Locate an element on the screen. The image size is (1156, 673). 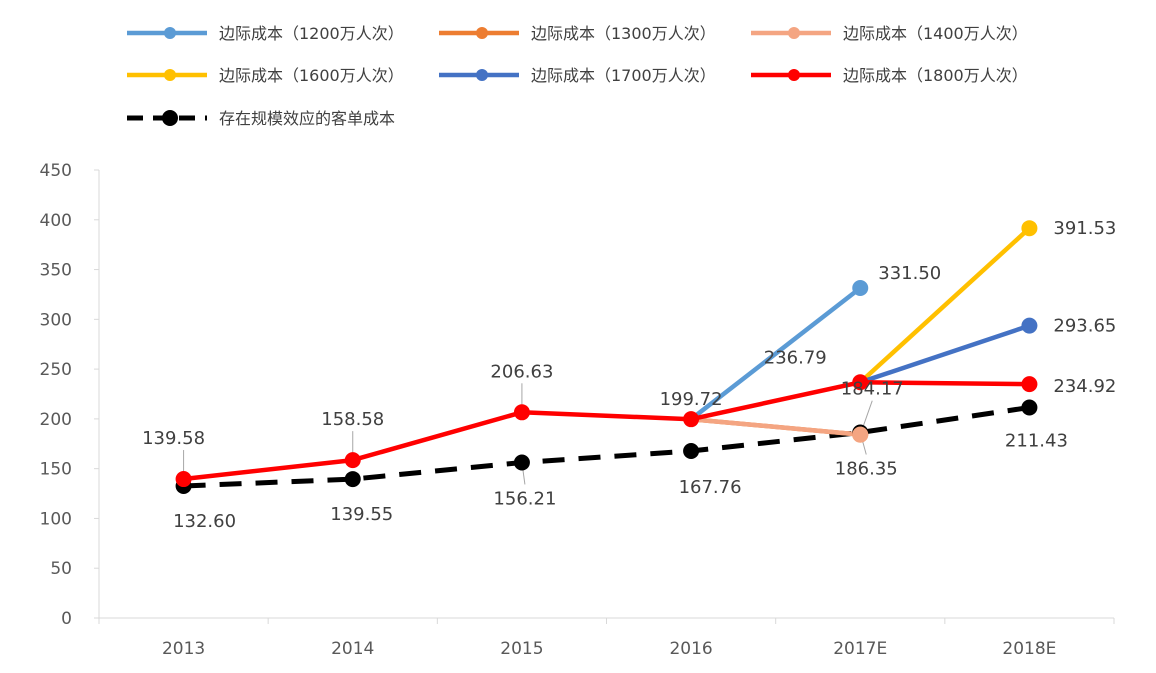
legend-label: 边际成本（1700万人次） is located at coordinates (623, 75).